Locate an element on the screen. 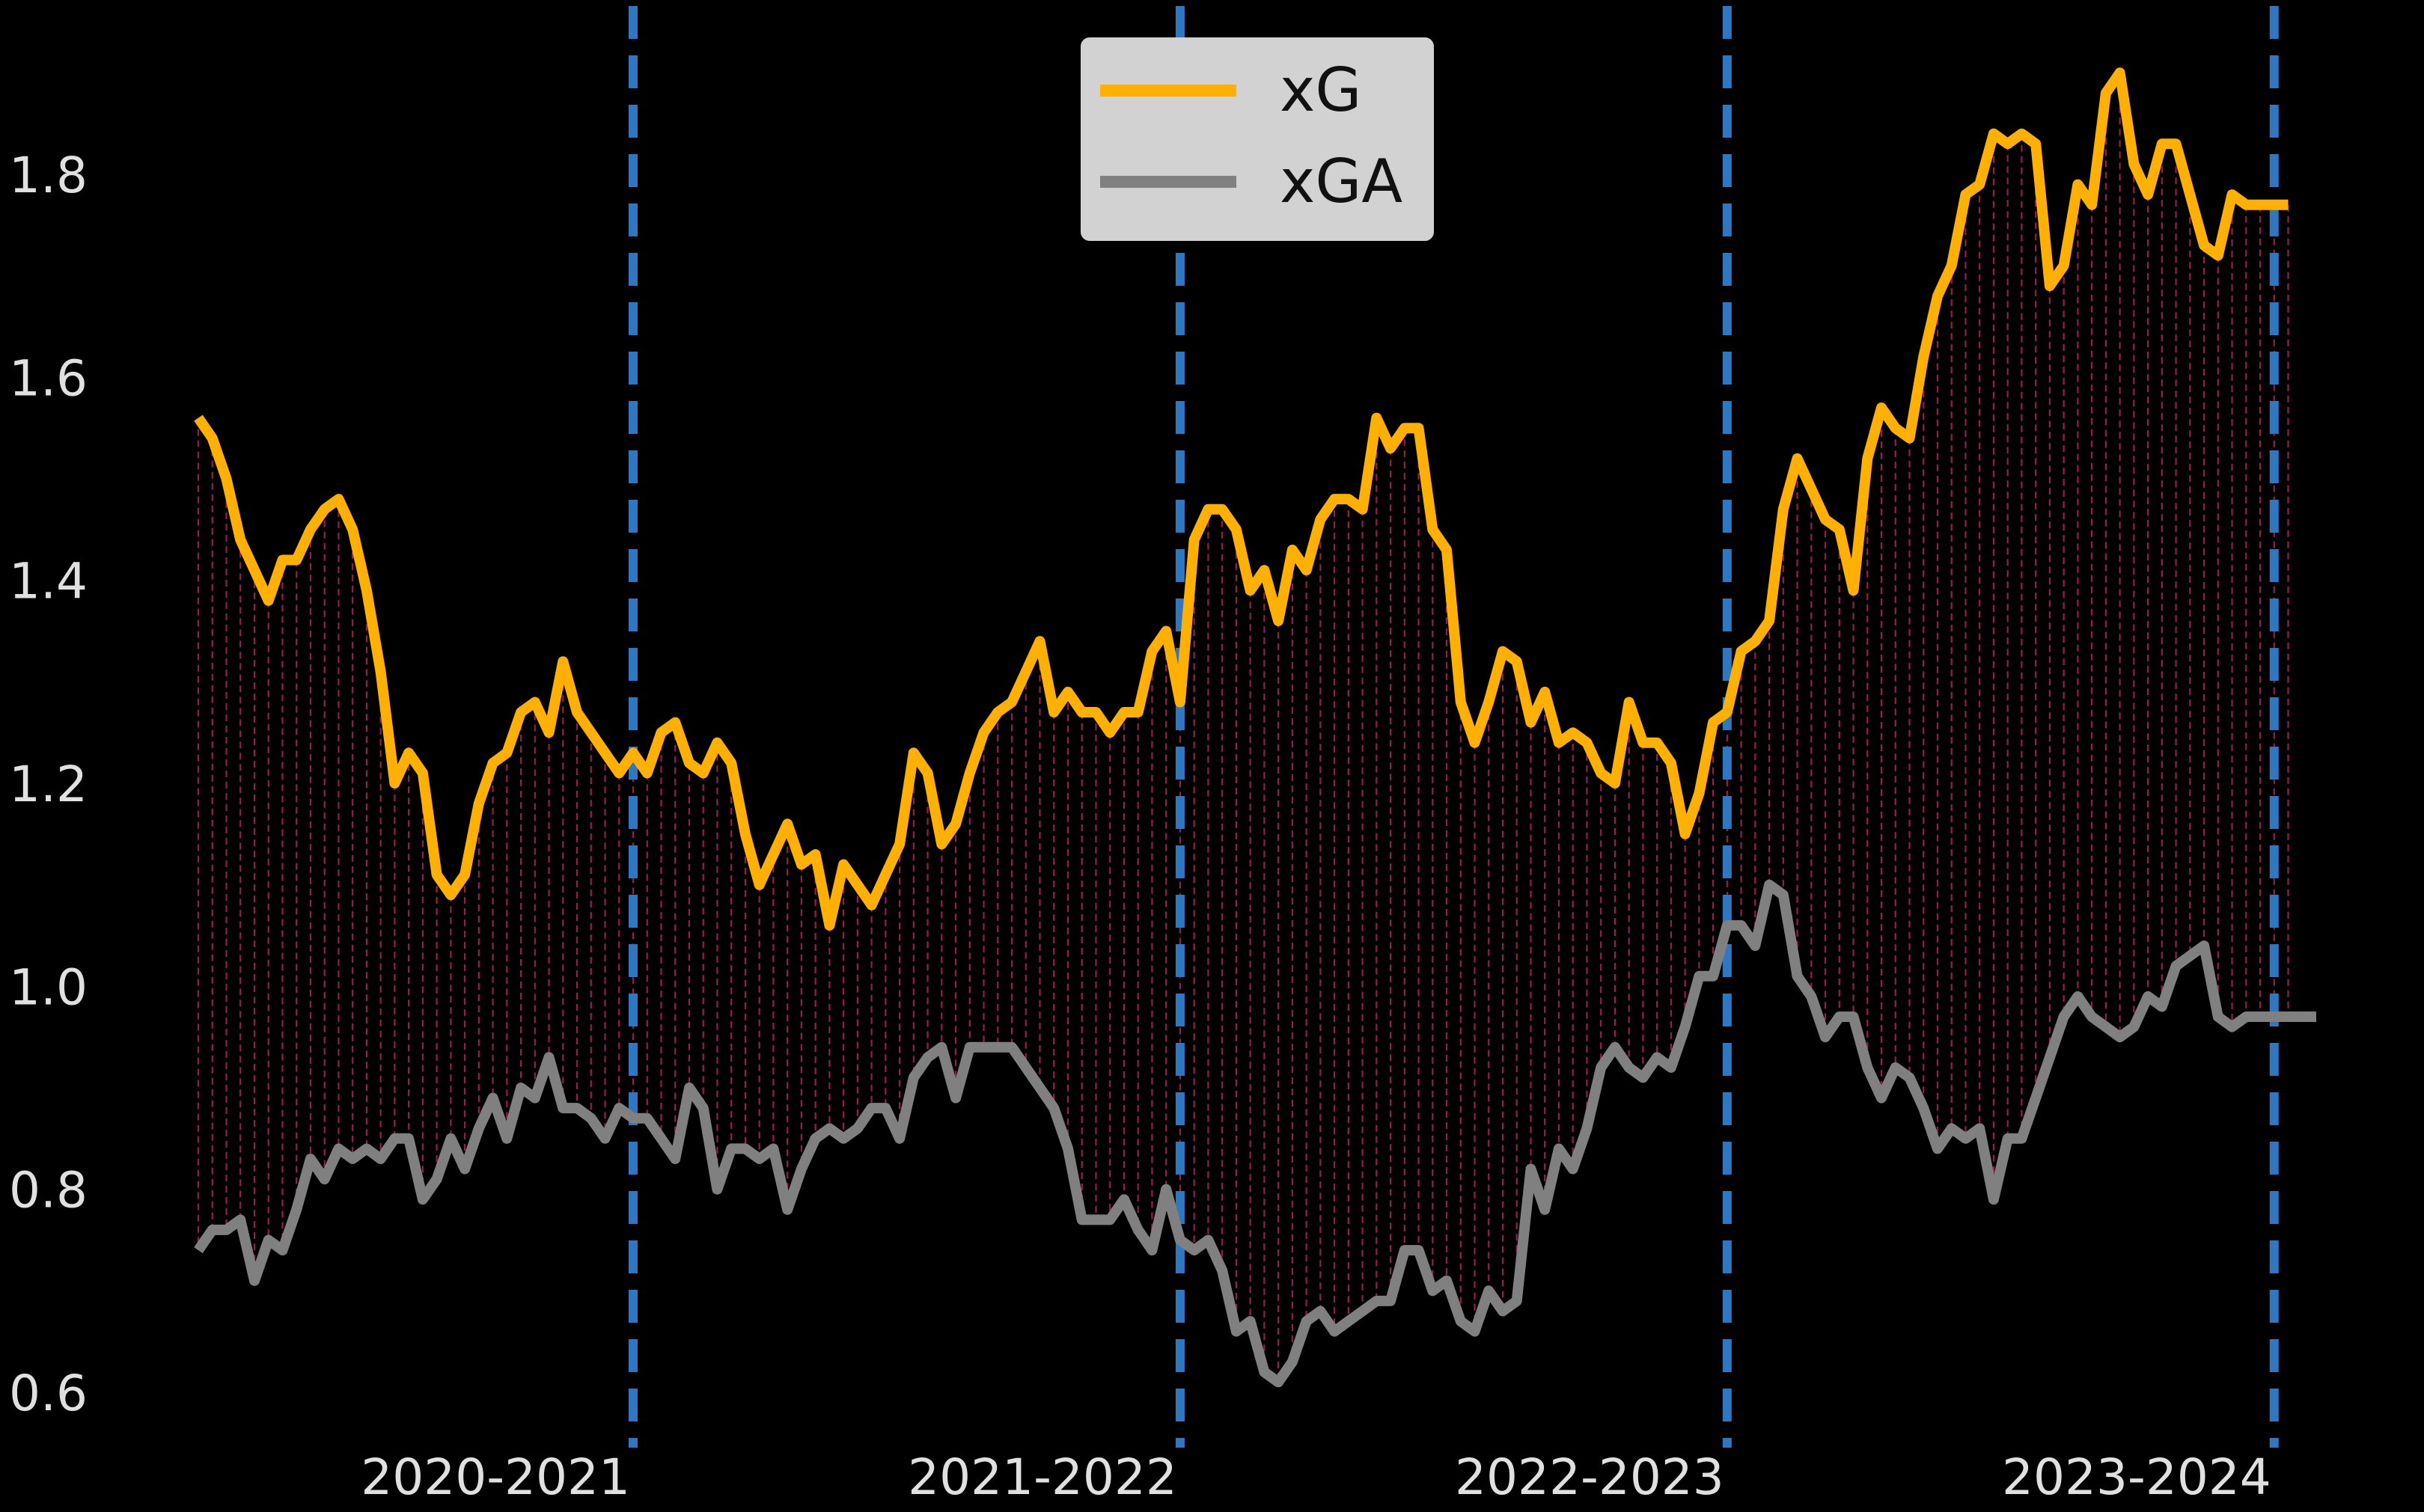 Image resolution: width=2424 pixels, height=1512 pixels. y-tick-label: 1.8 is located at coordinates (48, 175).